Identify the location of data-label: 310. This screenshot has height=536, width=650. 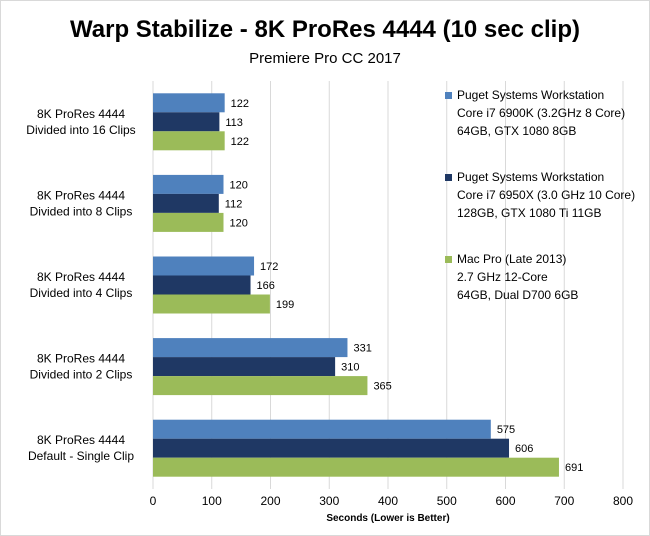
(350, 368).